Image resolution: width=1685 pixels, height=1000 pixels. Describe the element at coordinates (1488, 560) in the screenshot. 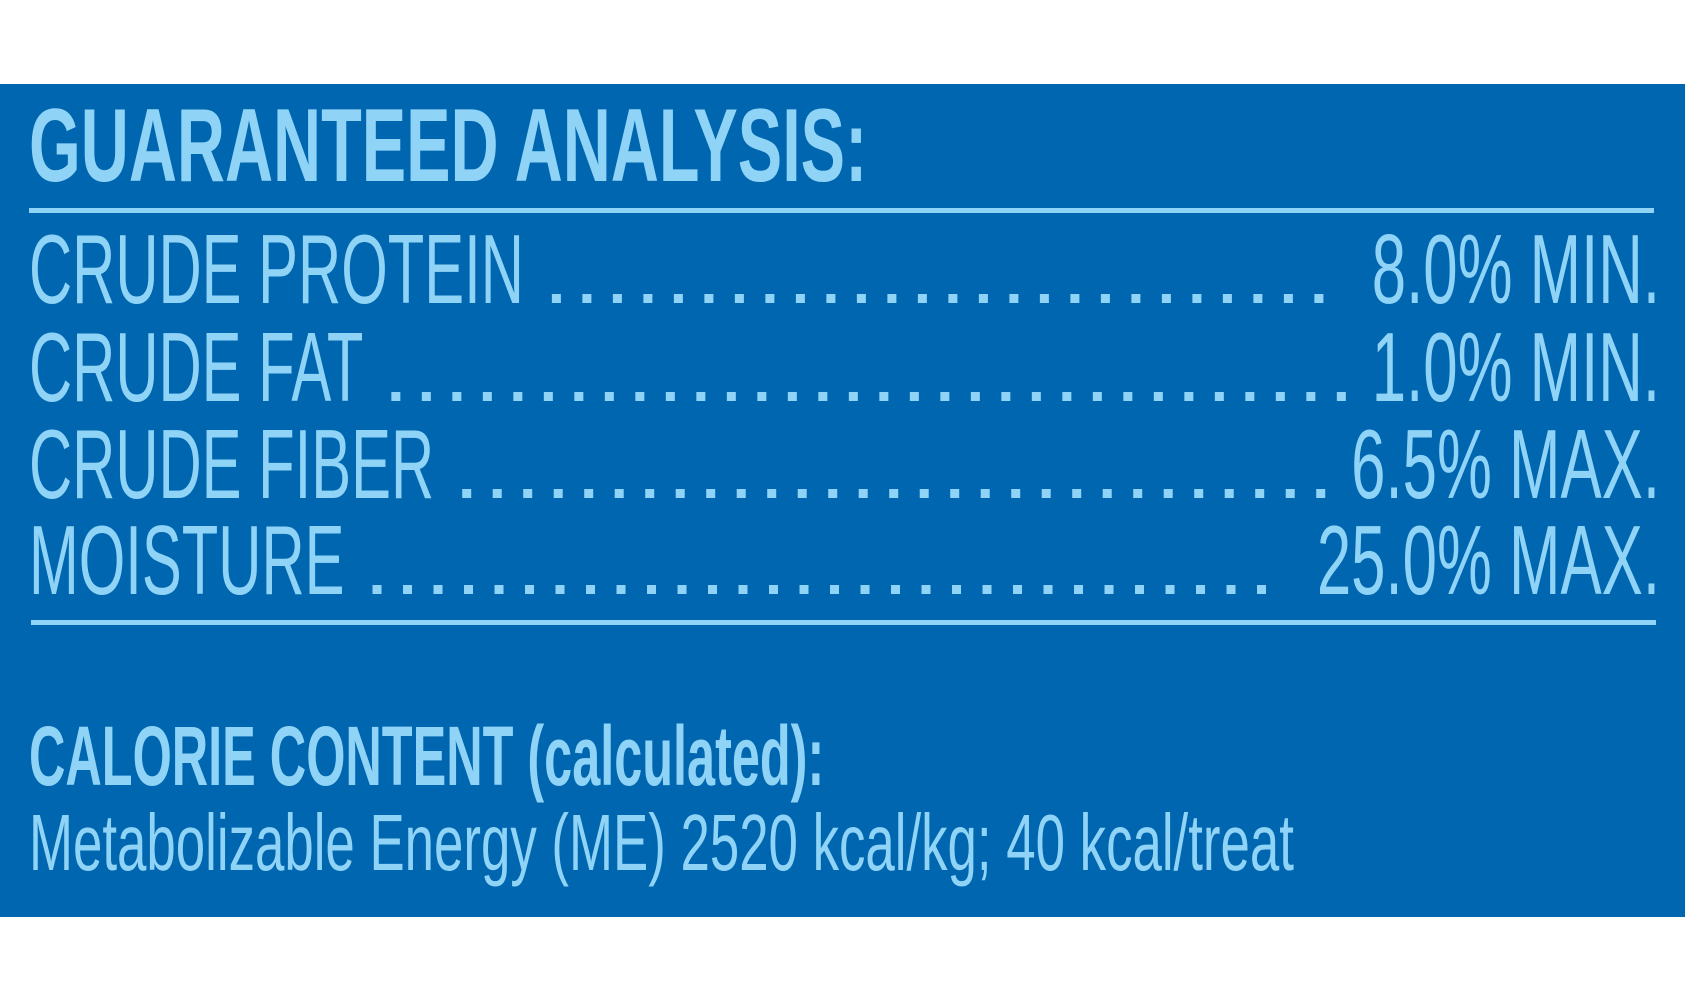

I see `row-value: 25.0% MAX.` at that location.